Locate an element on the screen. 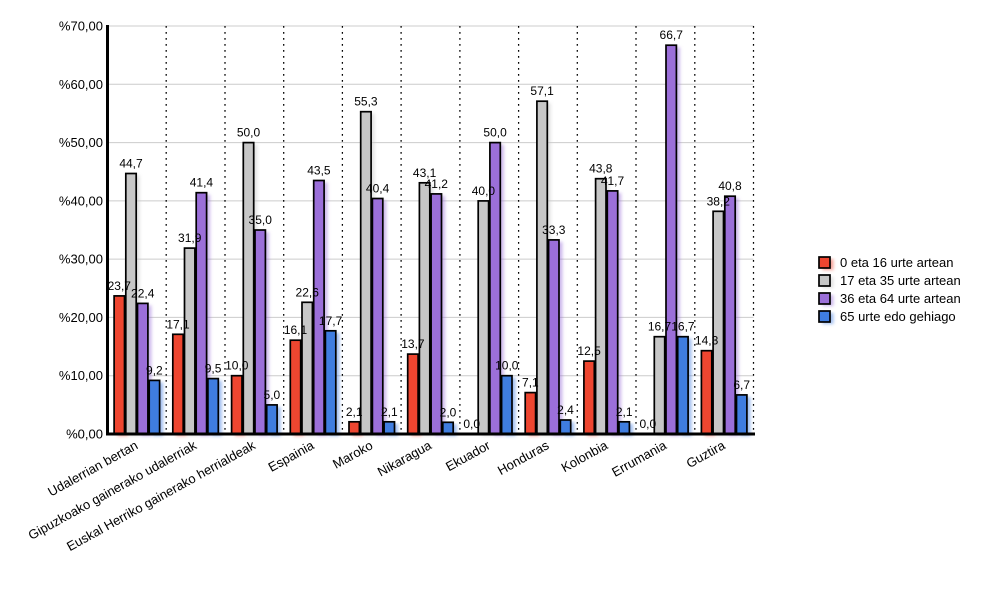 Image resolution: width=1000 pixels, height=605 pixels. svg-text: 17,1 is located at coordinates (178, 324).